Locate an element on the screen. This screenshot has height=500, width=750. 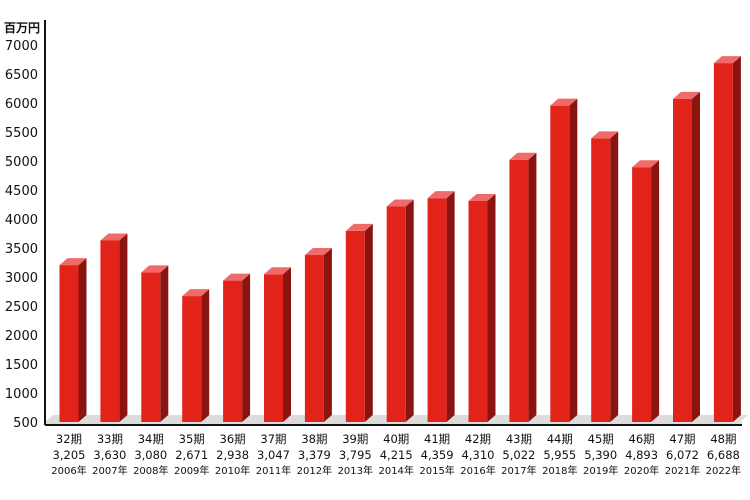
bar-value-label: 3,795 is located at coordinates (355, 455).